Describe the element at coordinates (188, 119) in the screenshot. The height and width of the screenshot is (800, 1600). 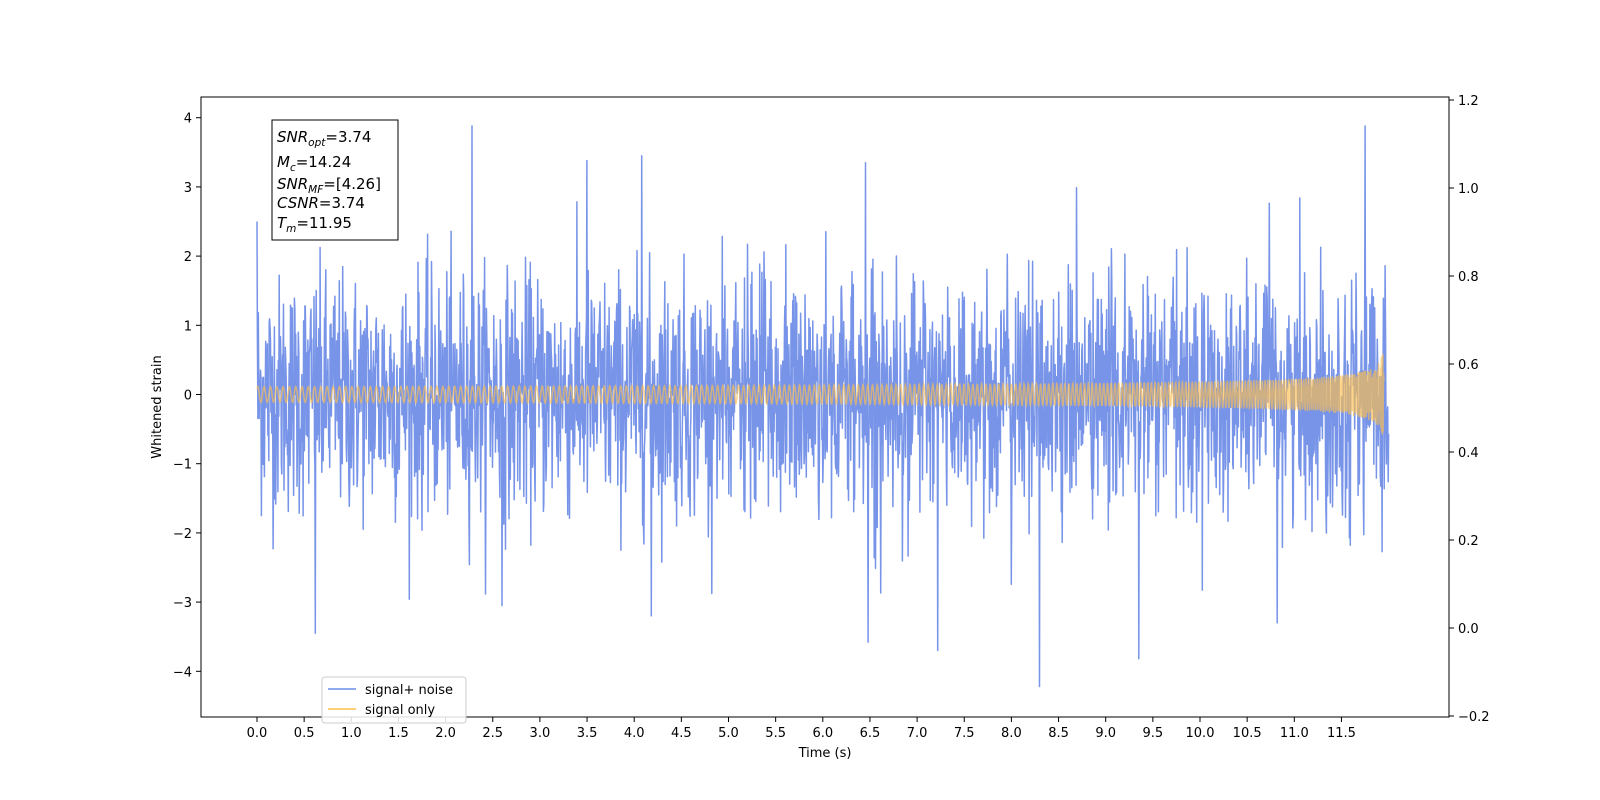
I see `y-tick-label: 4` at that location.